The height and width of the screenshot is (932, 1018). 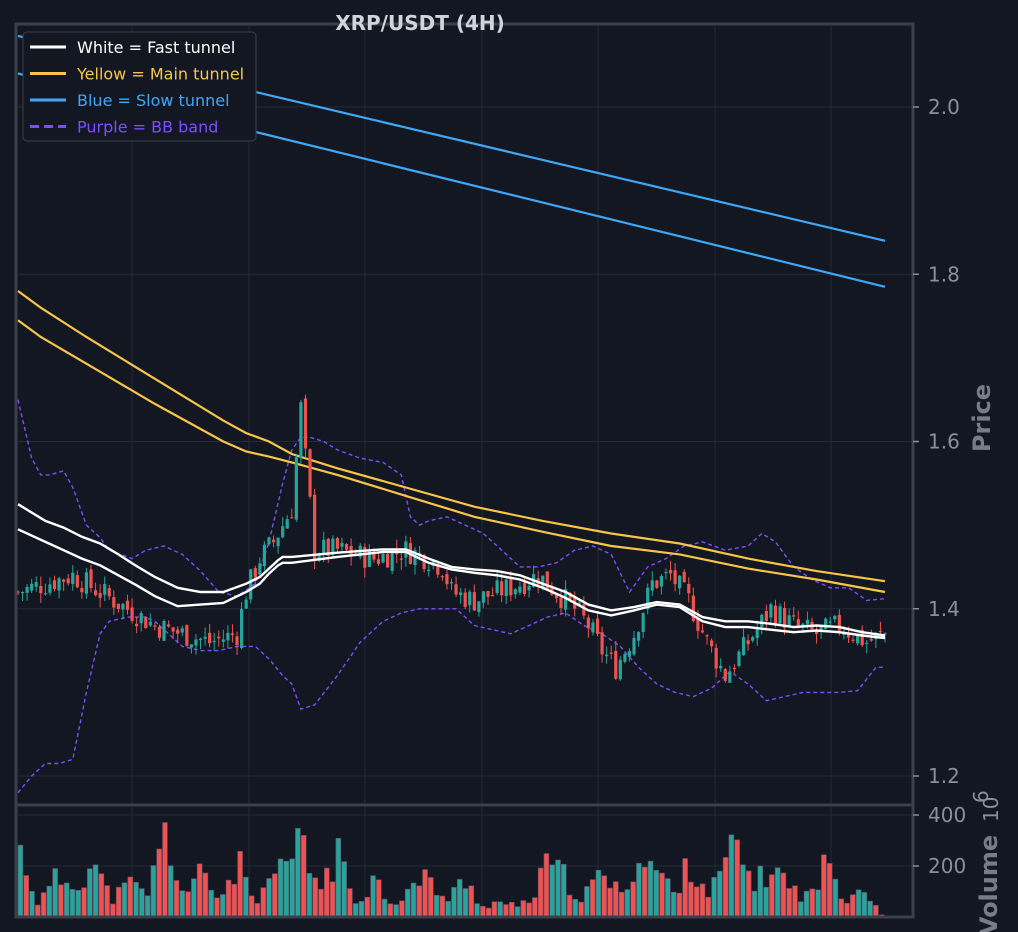 I want to click on volume-axis-ticks: 200 400, so click(x=939, y=840).